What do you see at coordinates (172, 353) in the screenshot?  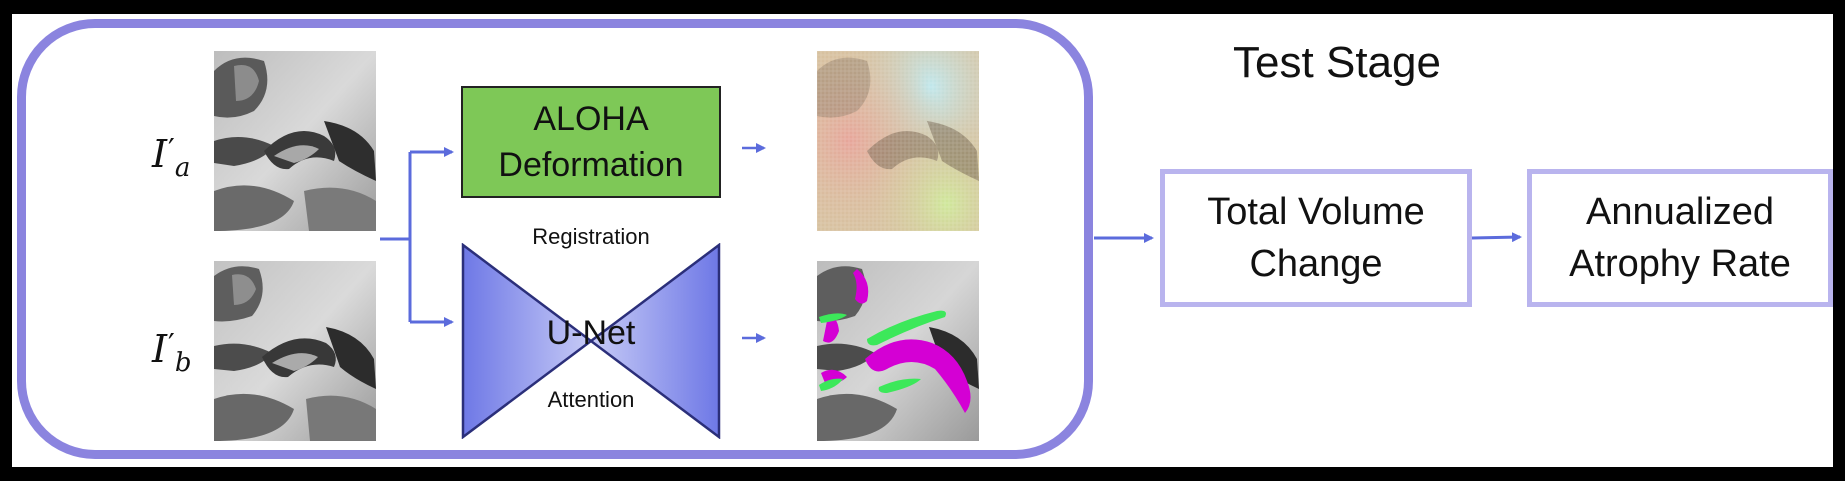 I see `input-label-b: I′b` at bounding box center [172, 353].